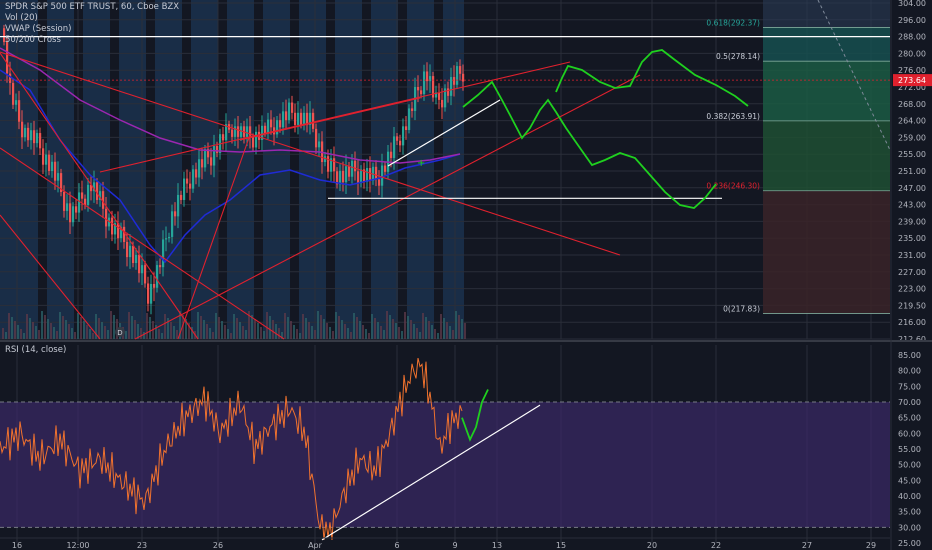 This screenshot has width=932, height=550. Describe the element at coordinates (912, 20) in the screenshot. I see `price-tick-label: 296.00` at that location.